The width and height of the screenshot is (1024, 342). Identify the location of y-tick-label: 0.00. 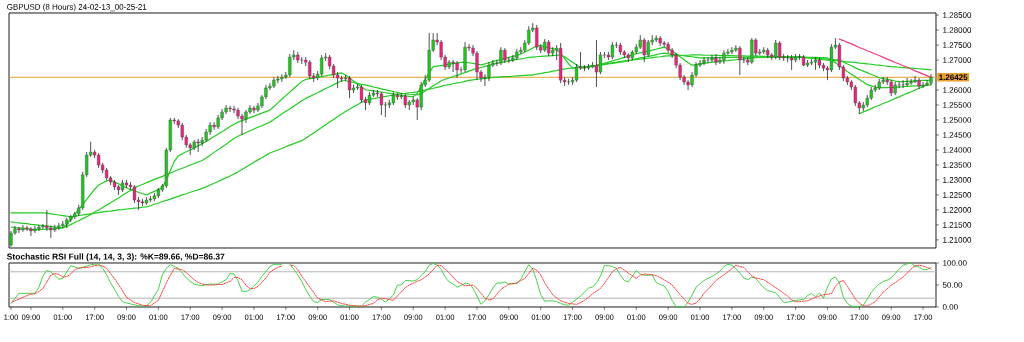
(950, 307).